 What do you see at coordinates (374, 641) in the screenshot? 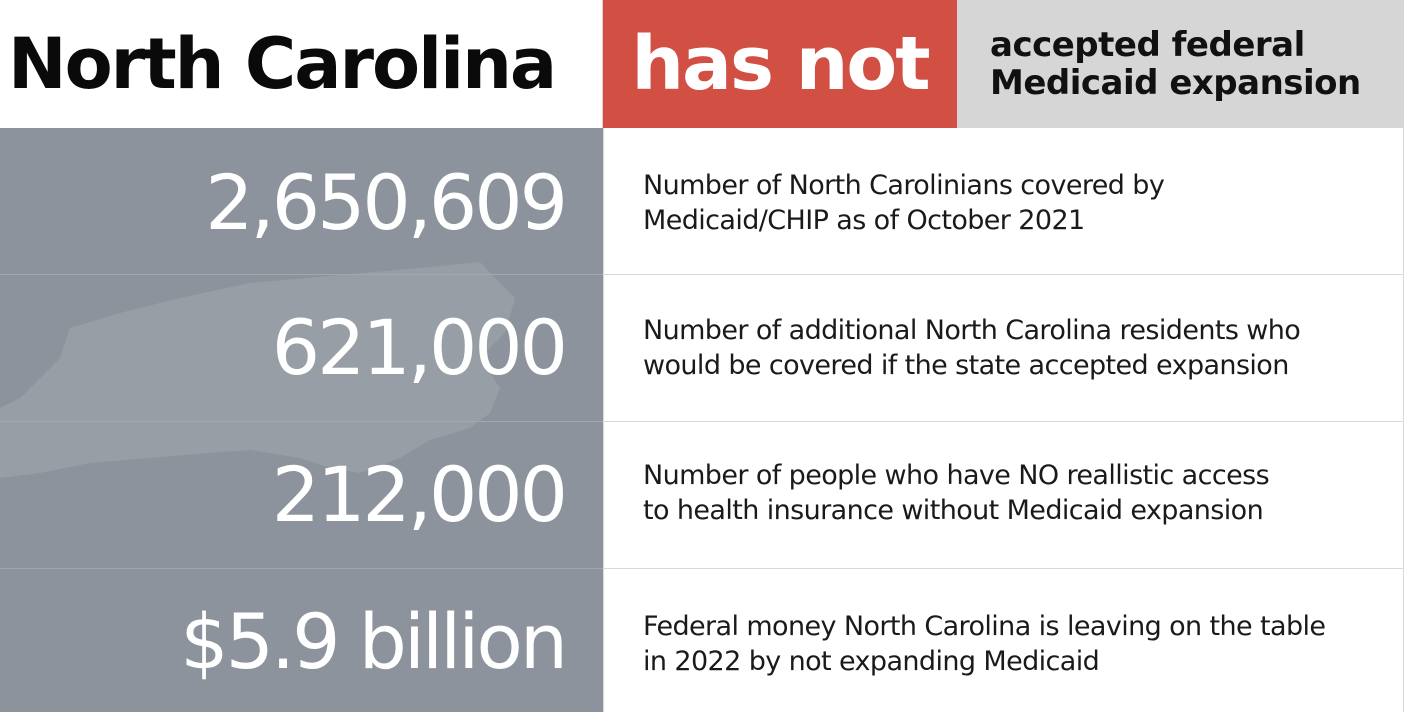
I see `stat-value: $5.9 billion` at bounding box center [374, 641].